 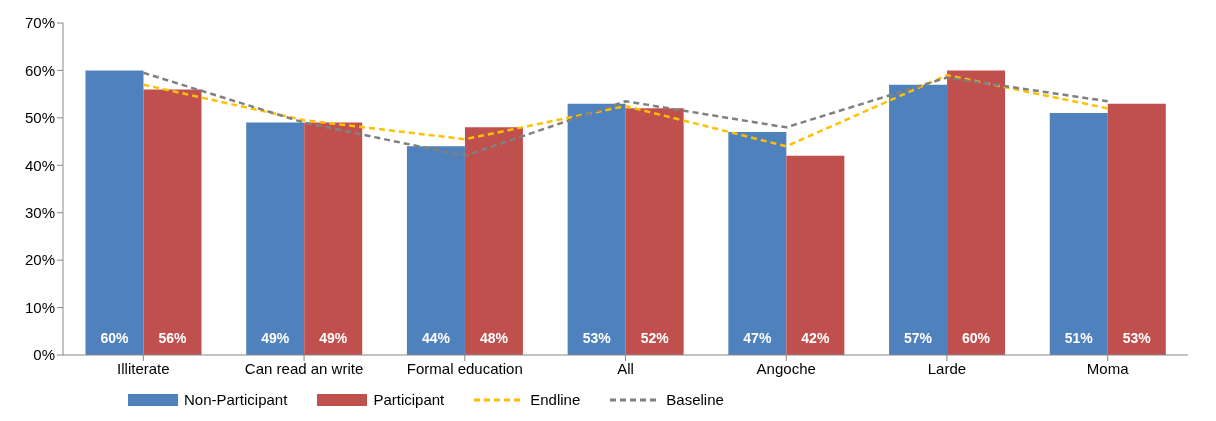 I want to click on data-label: 56%, so click(x=173, y=338).